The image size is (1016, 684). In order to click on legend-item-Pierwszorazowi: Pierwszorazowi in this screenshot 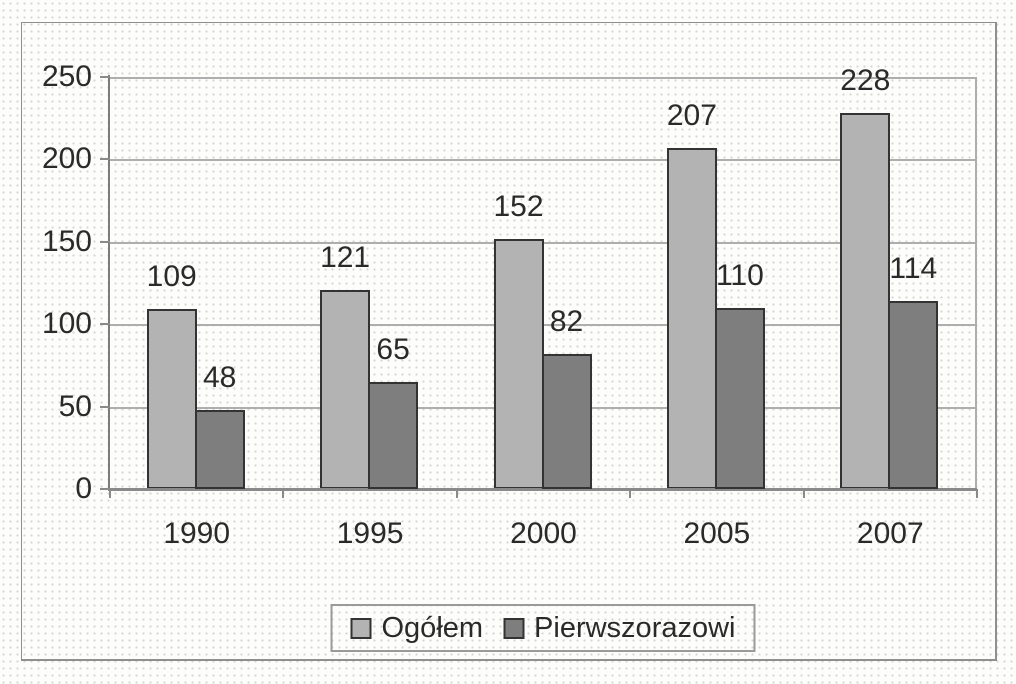, I will do `click(619, 628)`.